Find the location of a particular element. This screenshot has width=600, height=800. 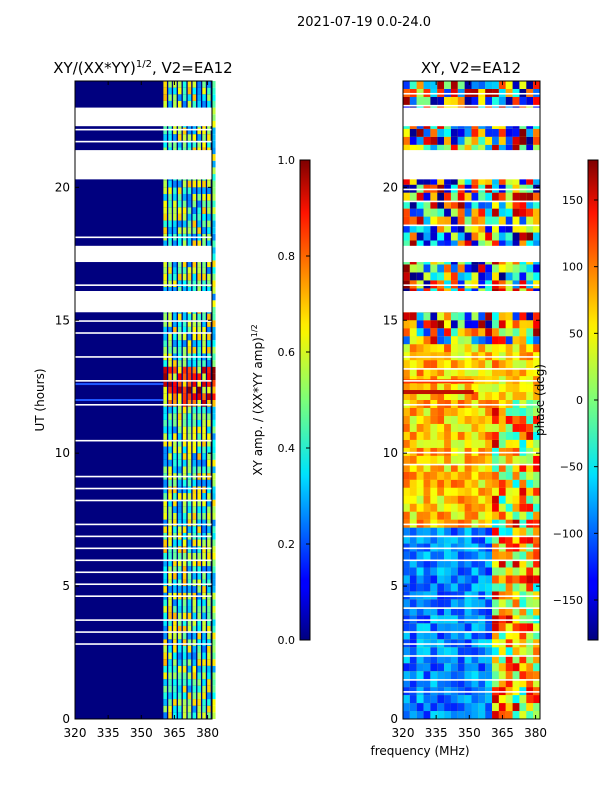

right-x-tick-label: 320 is located at coordinates (403, 733).